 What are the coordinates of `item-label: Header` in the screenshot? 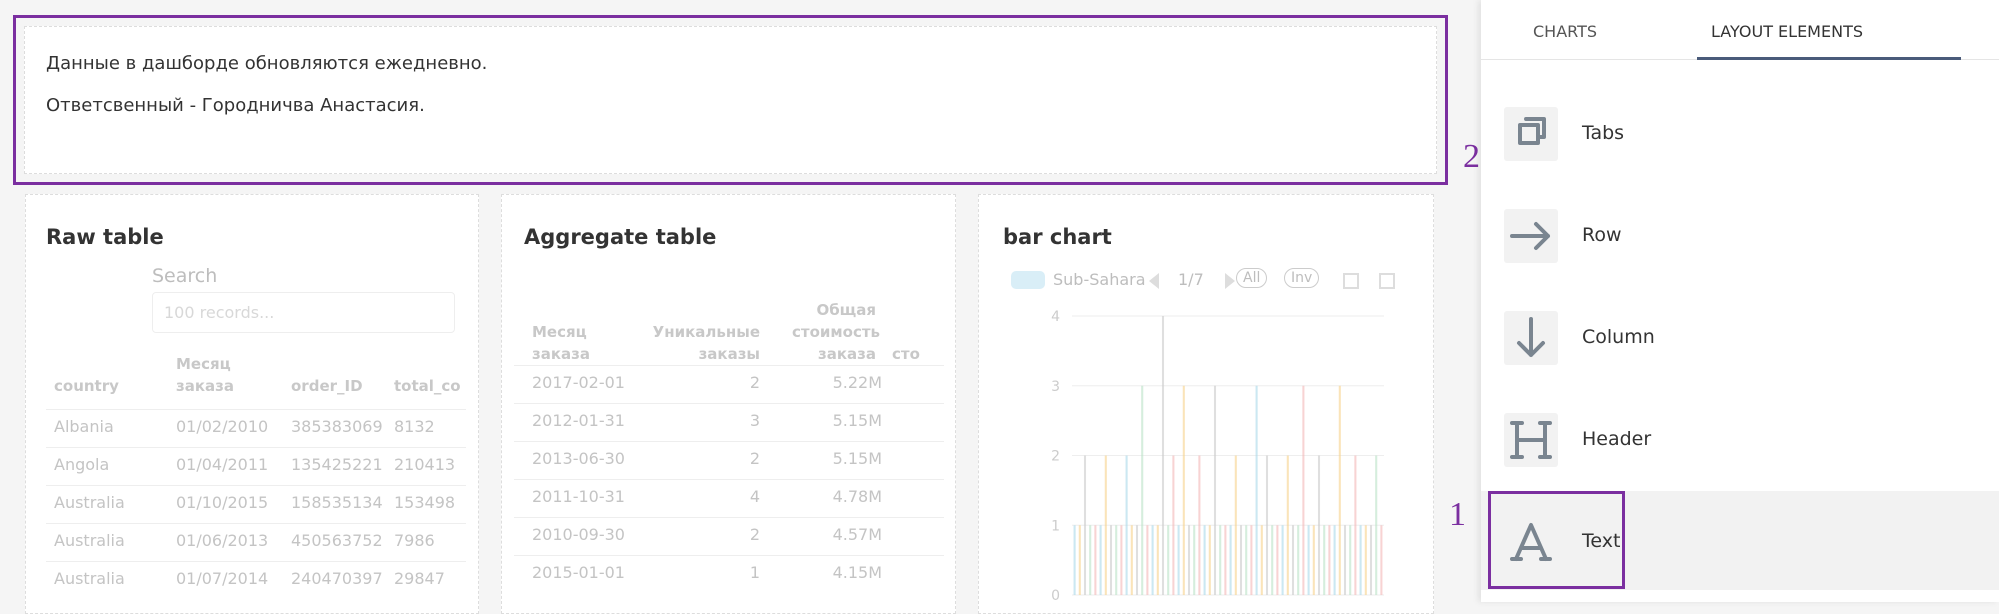 It's located at (1617, 439).